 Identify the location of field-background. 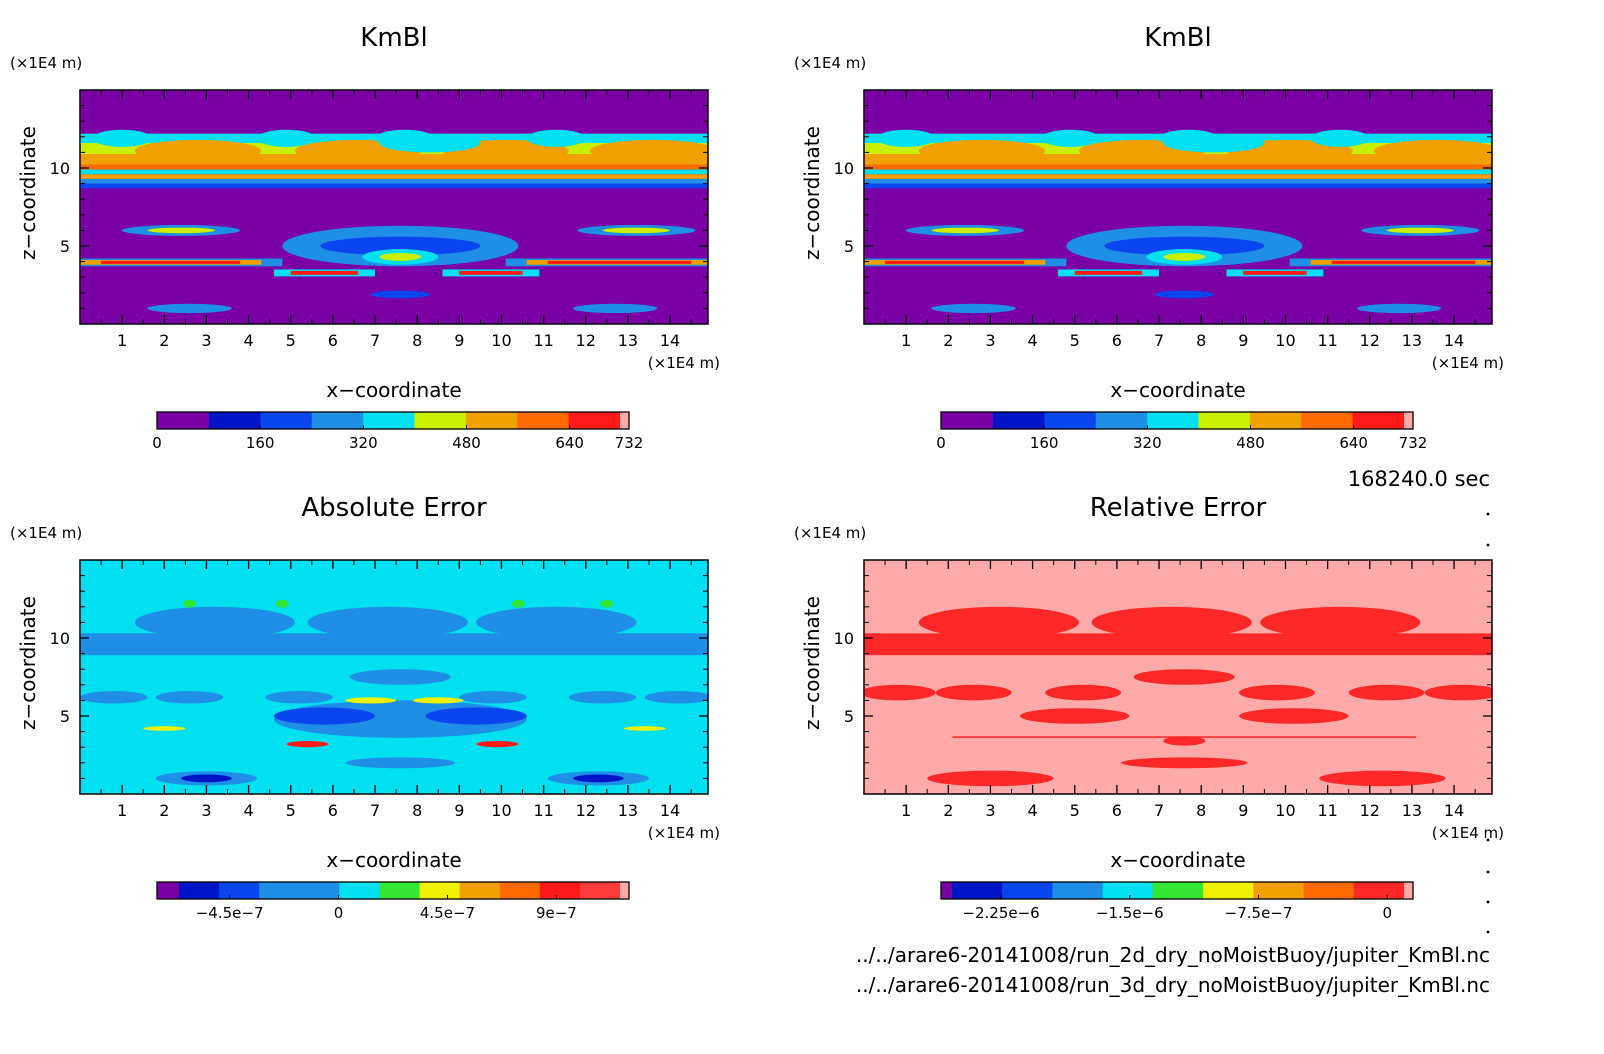
(1178, 207).